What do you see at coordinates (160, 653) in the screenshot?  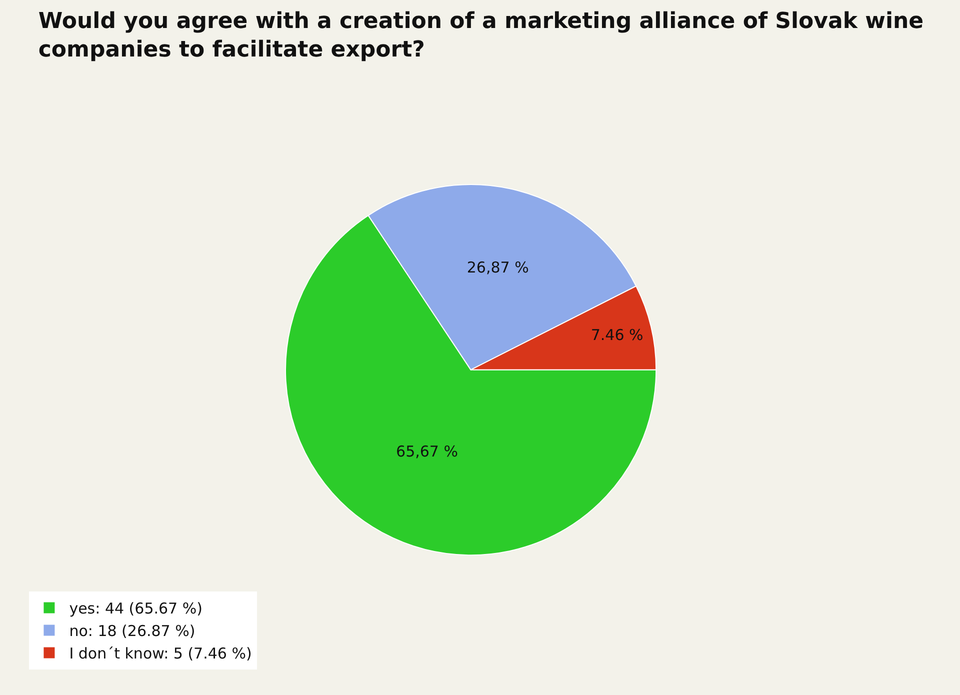 I see `legend-label: I don´t know: 5 (7.46 %)` at bounding box center [160, 653].